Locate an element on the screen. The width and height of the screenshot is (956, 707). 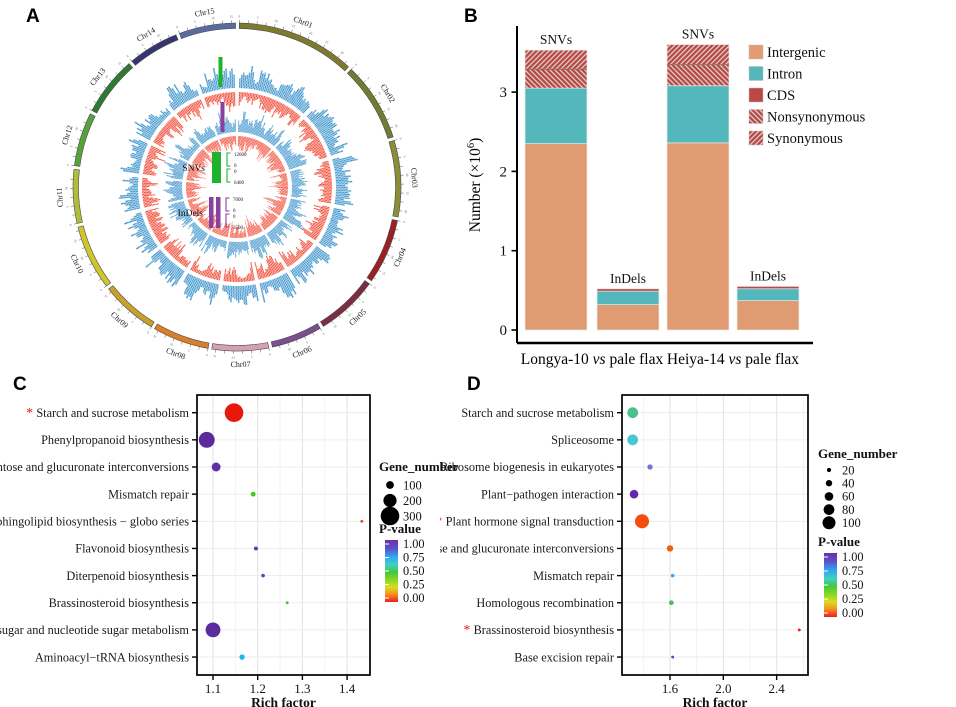
svg-text: Intergenic is located at coordinates (796, 53).